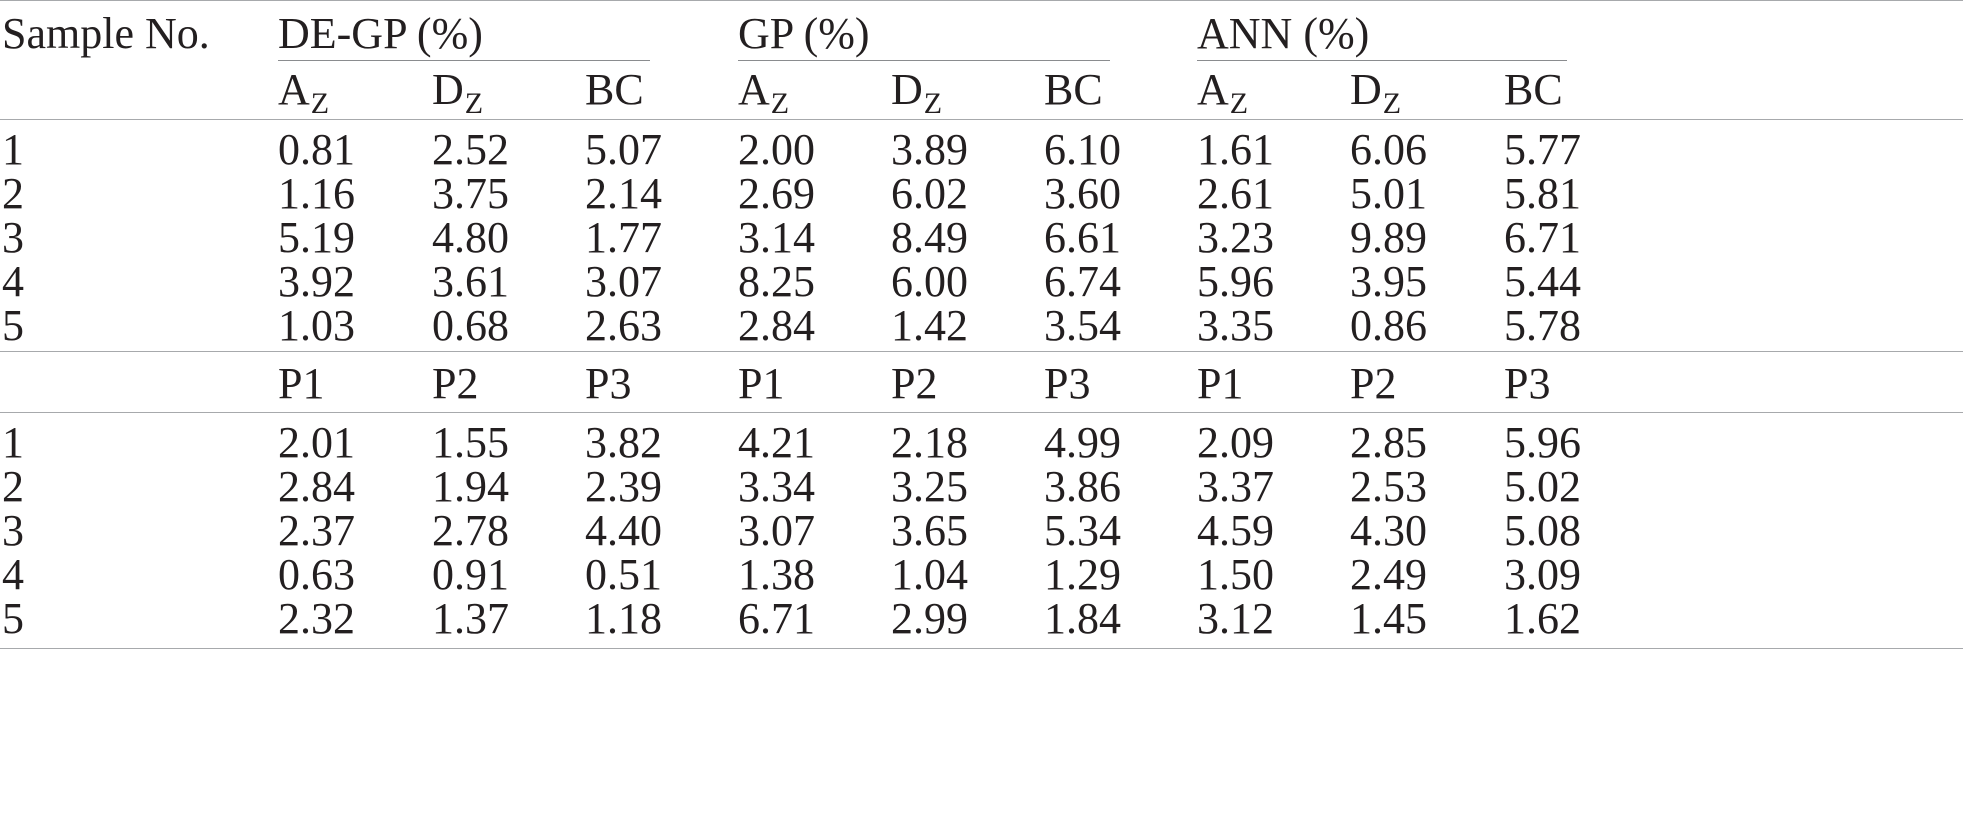  I want to click on column-header-main: BC, so click(614, 89).